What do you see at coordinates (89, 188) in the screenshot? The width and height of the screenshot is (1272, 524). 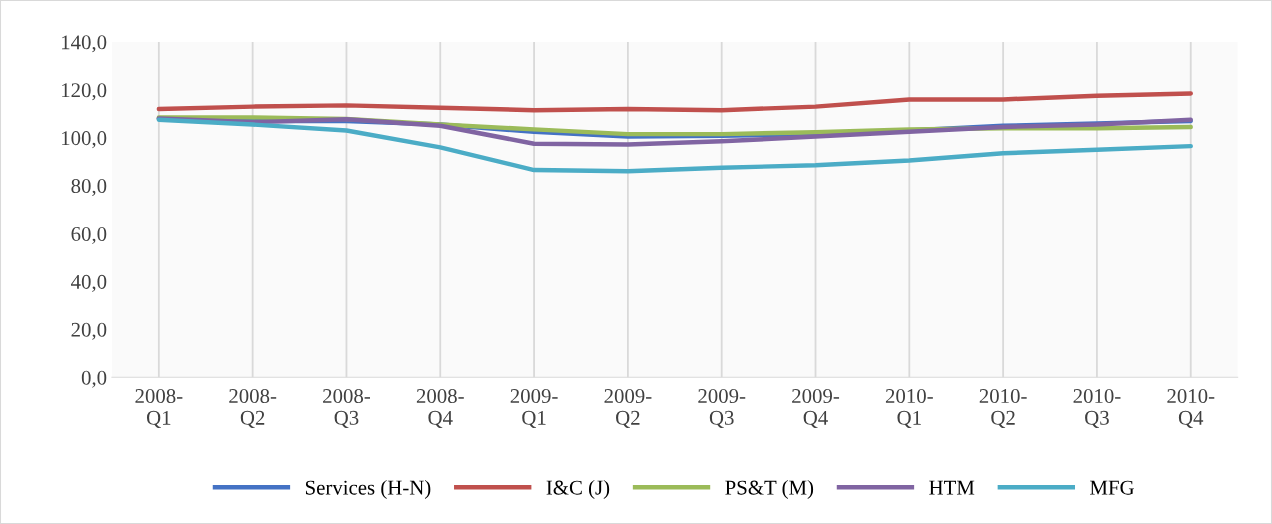 I see `y-tick-label: 80,0` at bounding box center [89, 188].